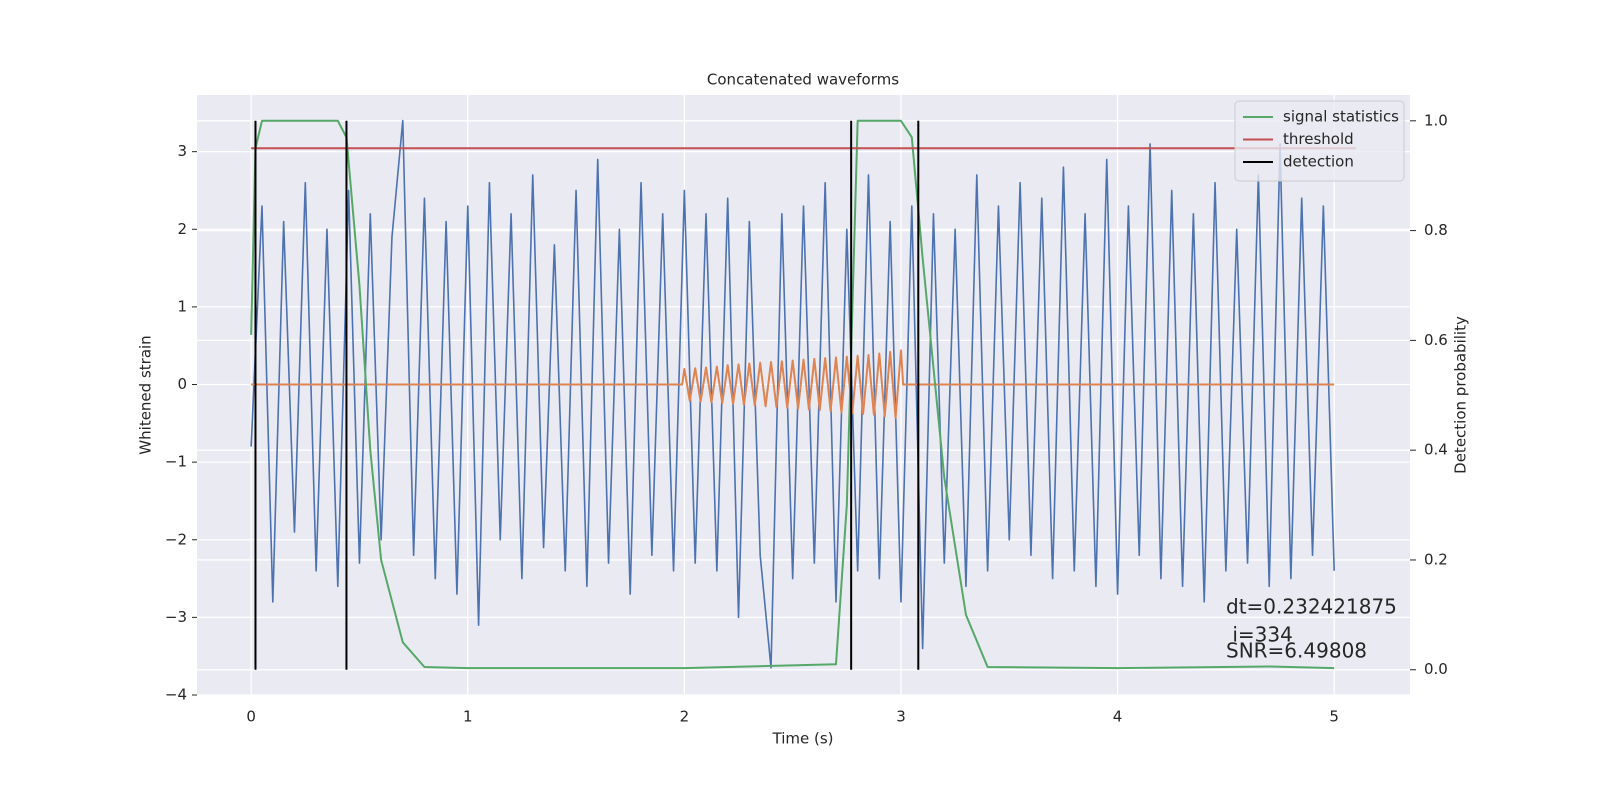 Image resolution: width=1600 pixels, height=804 pixels. Describe the element at coordinates (1436, 559) in the screenshot. I see `y2-tick-label: 0.2` at that location.